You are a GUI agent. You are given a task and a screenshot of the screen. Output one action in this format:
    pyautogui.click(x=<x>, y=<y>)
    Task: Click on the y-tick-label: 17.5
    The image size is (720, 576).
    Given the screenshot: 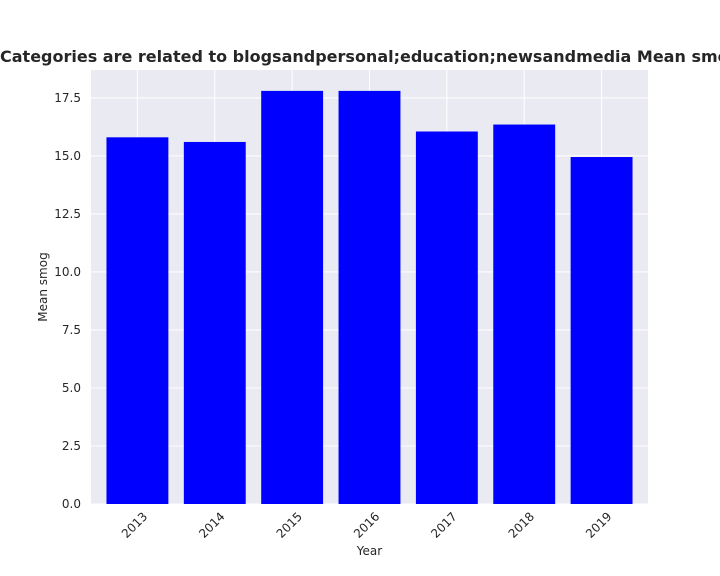 What is the action you would take?
    pyautogui.click(x=67, y=98)
    